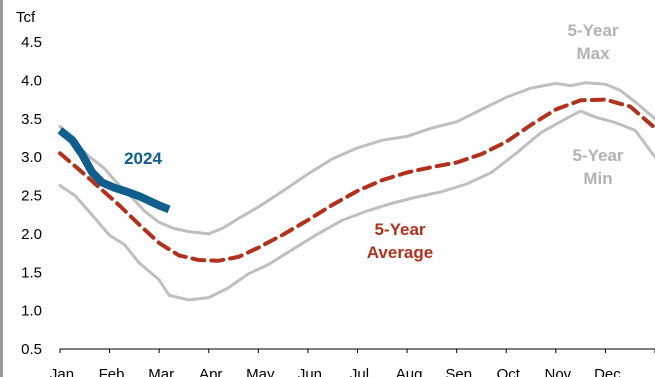 The height and width of the screenshot is (377, 655). What do you see at coordinates (31, 234) in the screenshot?
I see `y-tick-label: 2.0` at bounding box center [31, 234].